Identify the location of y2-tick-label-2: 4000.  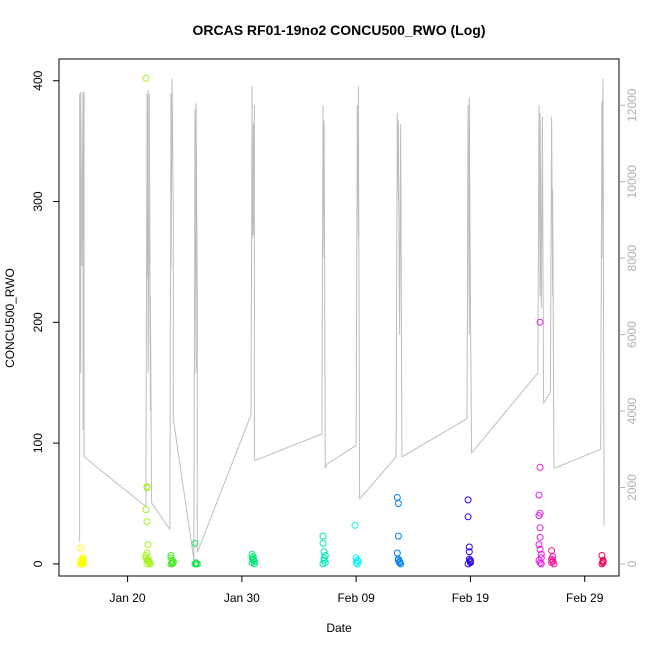
(632, 410).